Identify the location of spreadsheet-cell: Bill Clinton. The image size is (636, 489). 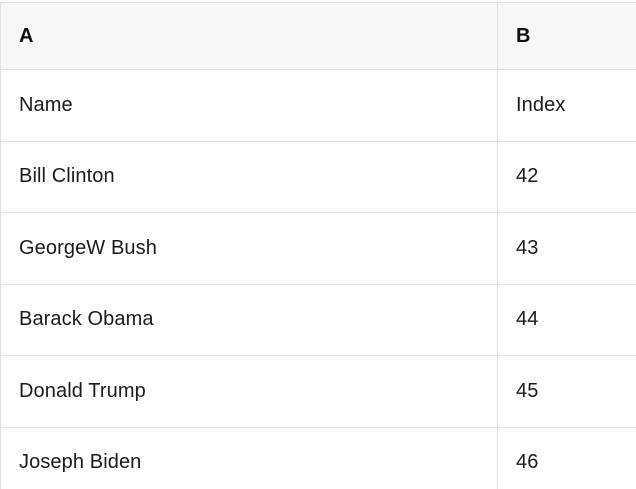
(249, 176).